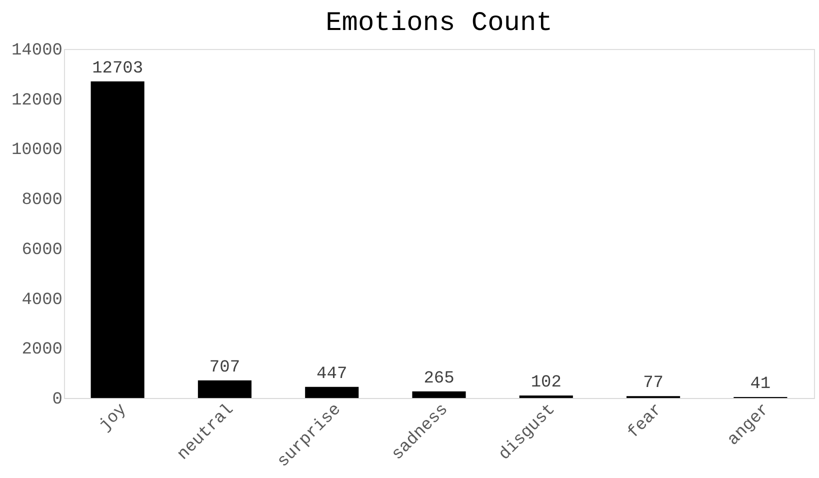  I want to click on y-tick-label: 6000, so click(42, 250).